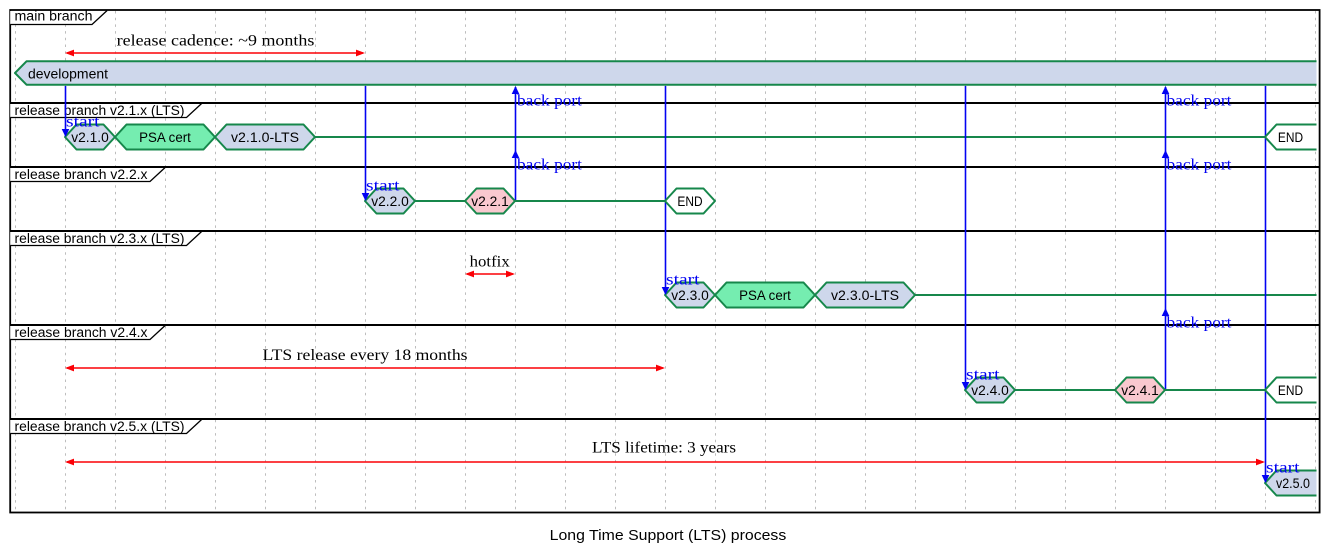 This screenshot has height=553, width=1336. Describe the element at coordinates (690, 295) in the screenshot. I see `svg-text: v2.3.0` at that location.